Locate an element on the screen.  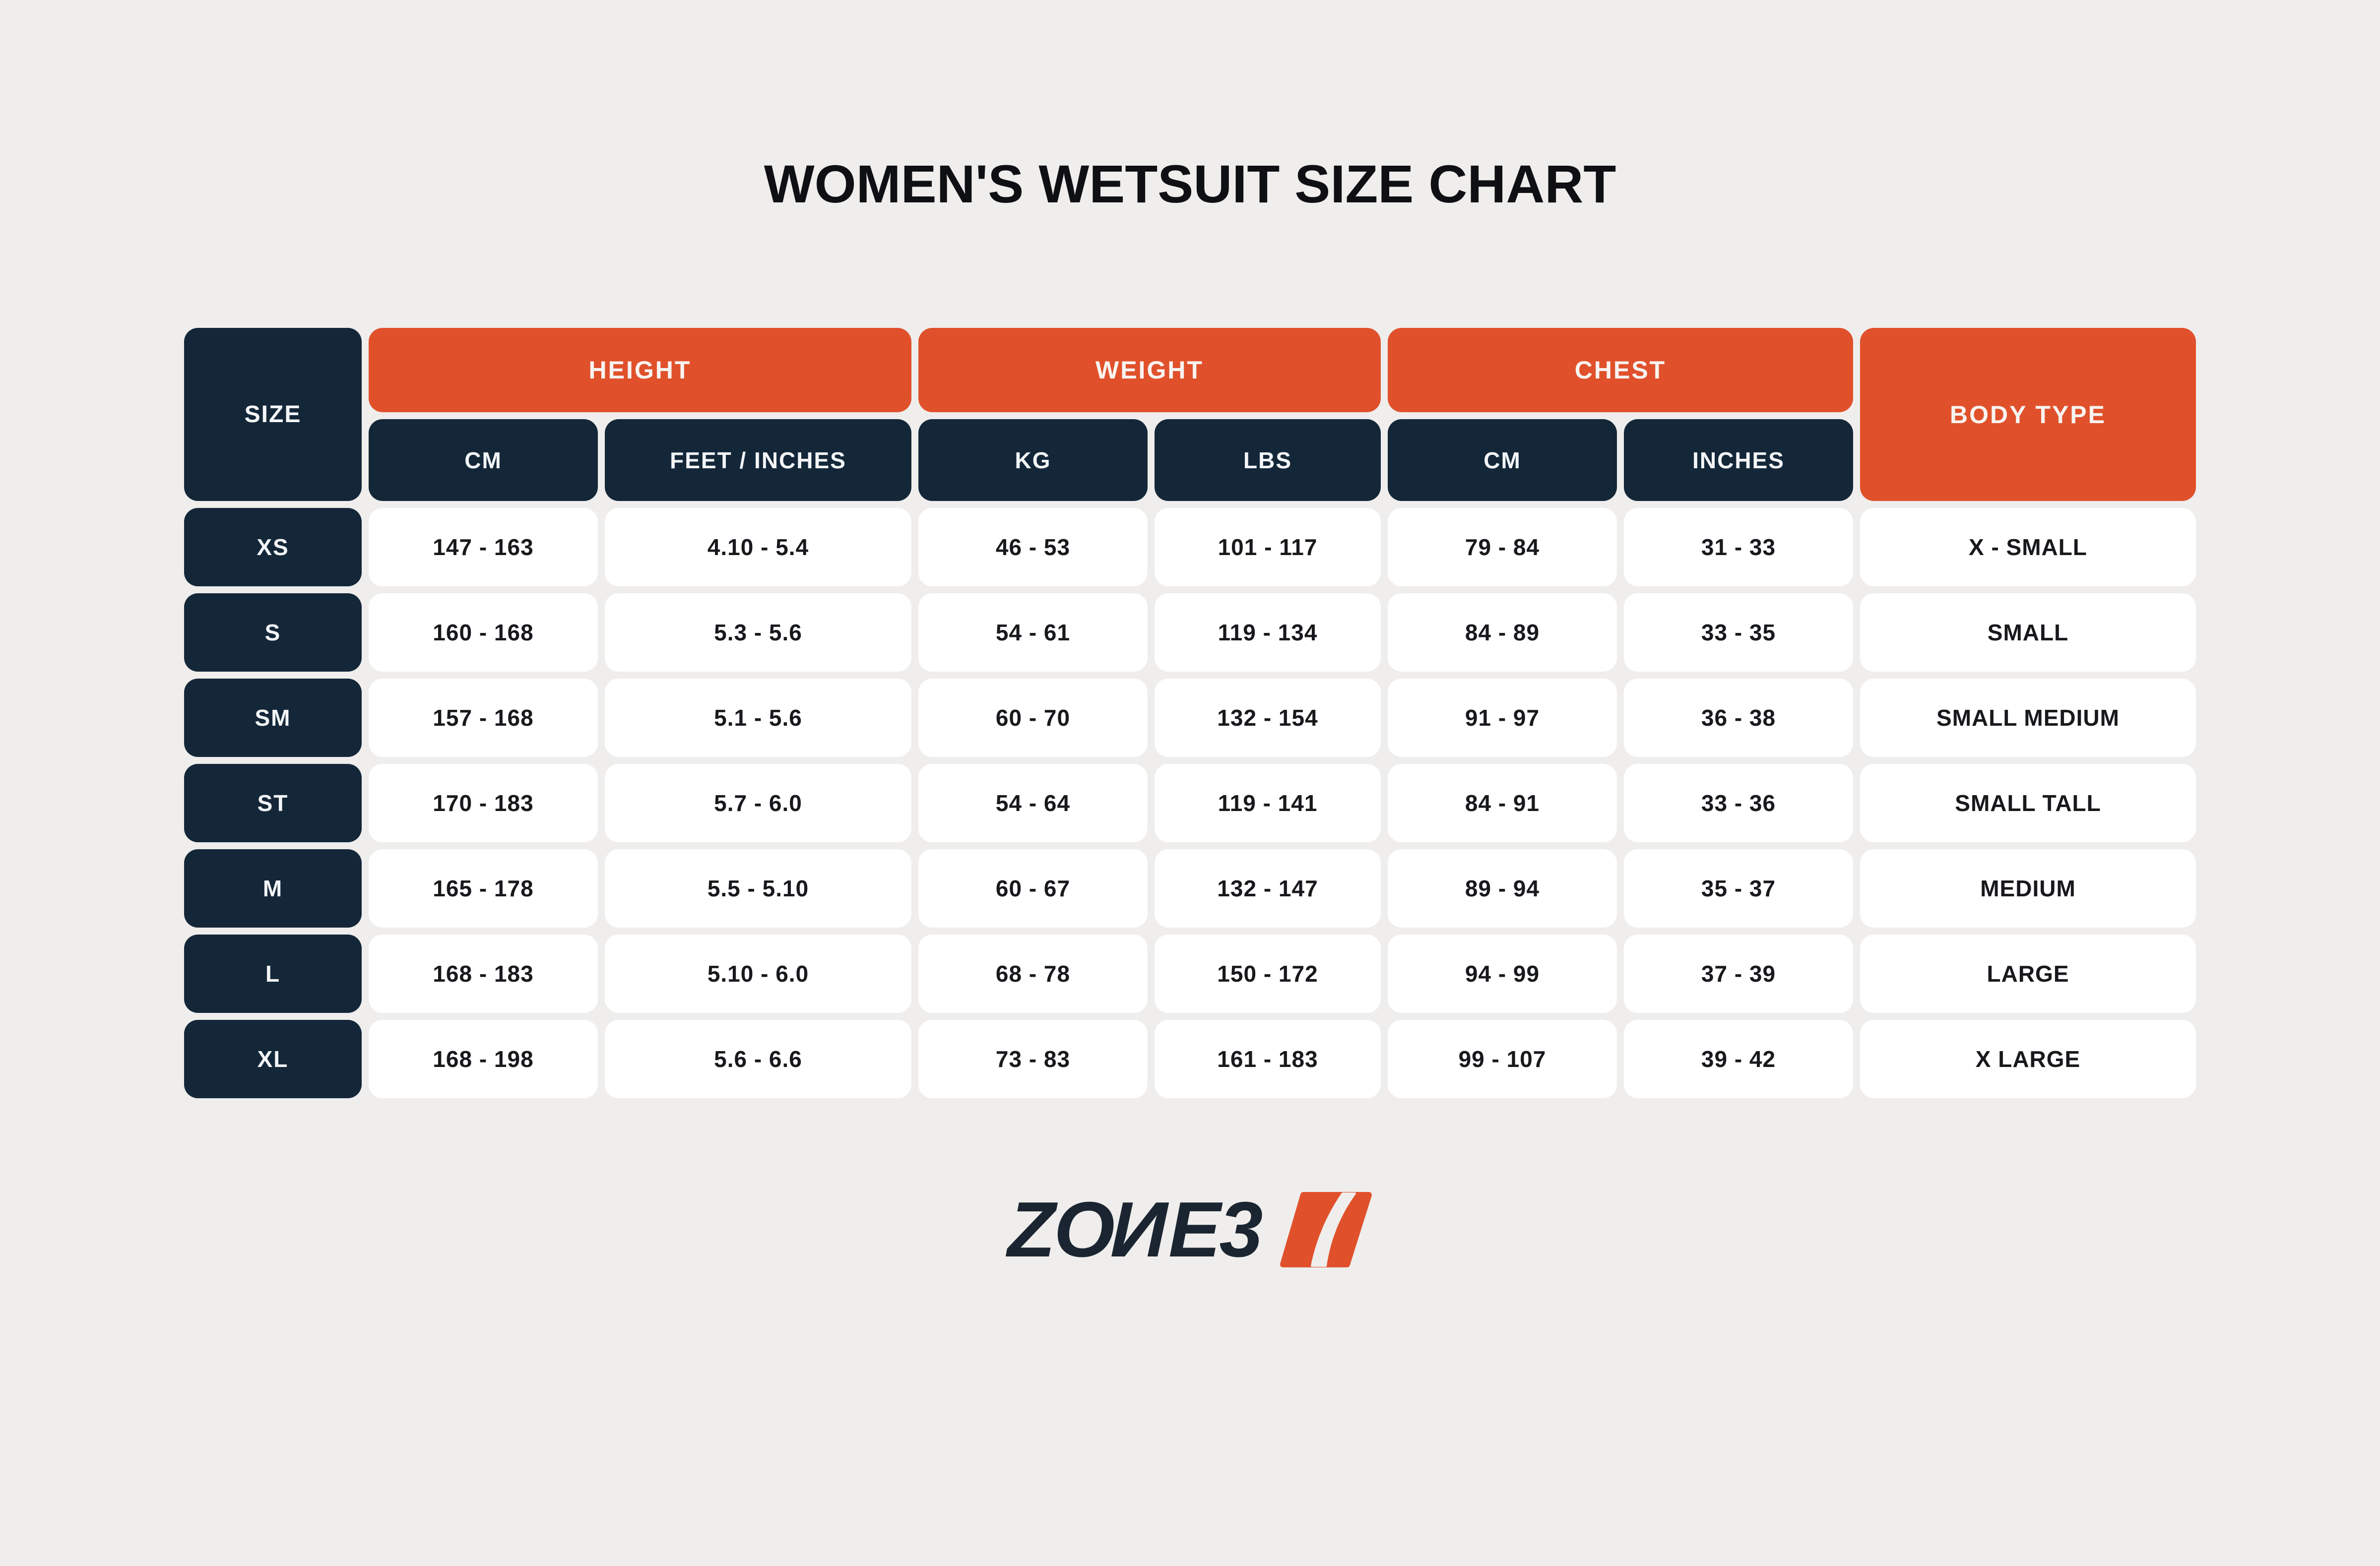
cell-chest-inches: 37 - 39 is located at coordinates (1738, 974).